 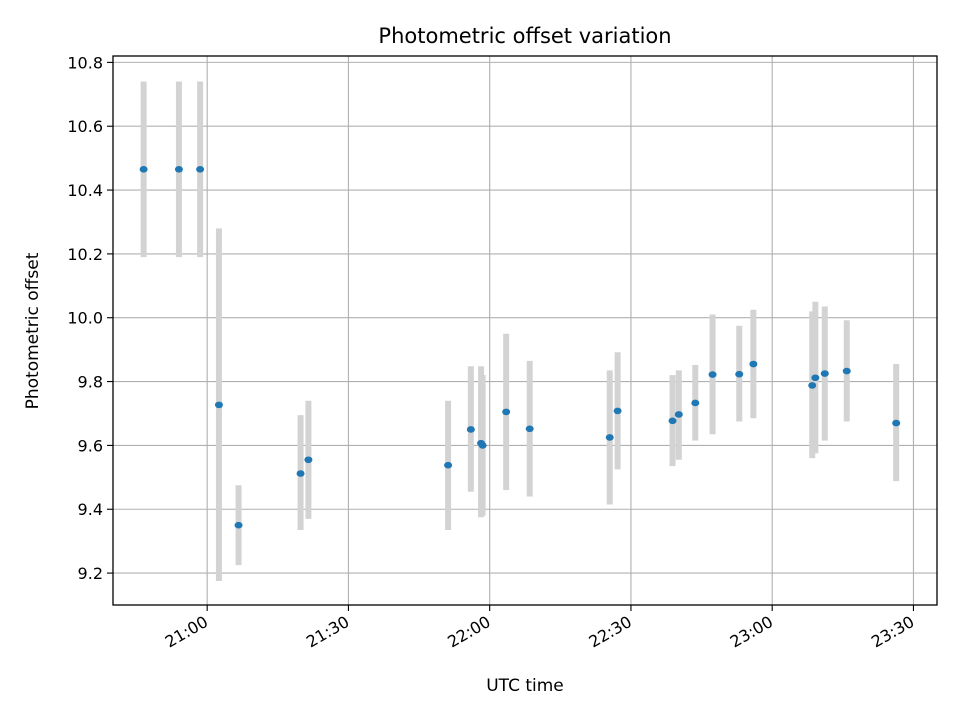 I want to click on y-tick-label: 10.4, so click(x=85, y=190).